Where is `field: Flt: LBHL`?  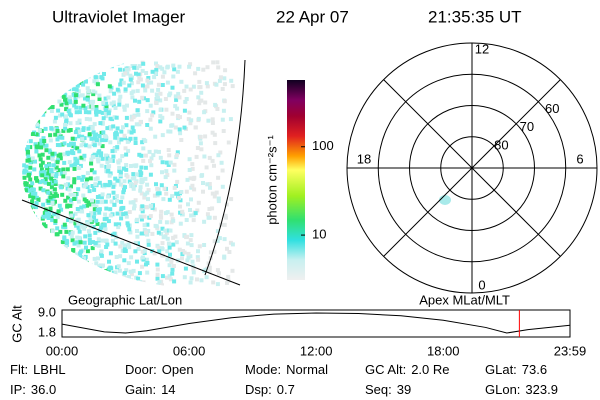 field: Flt: LBHL is located at coordinates (38, 369).